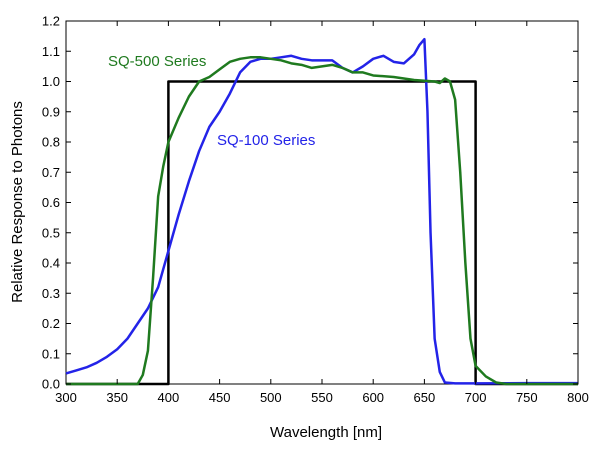 Image resolution: width=600 pixels, height=449 pixels. I want to click on x-tick-label: 800, so click(578, 397).